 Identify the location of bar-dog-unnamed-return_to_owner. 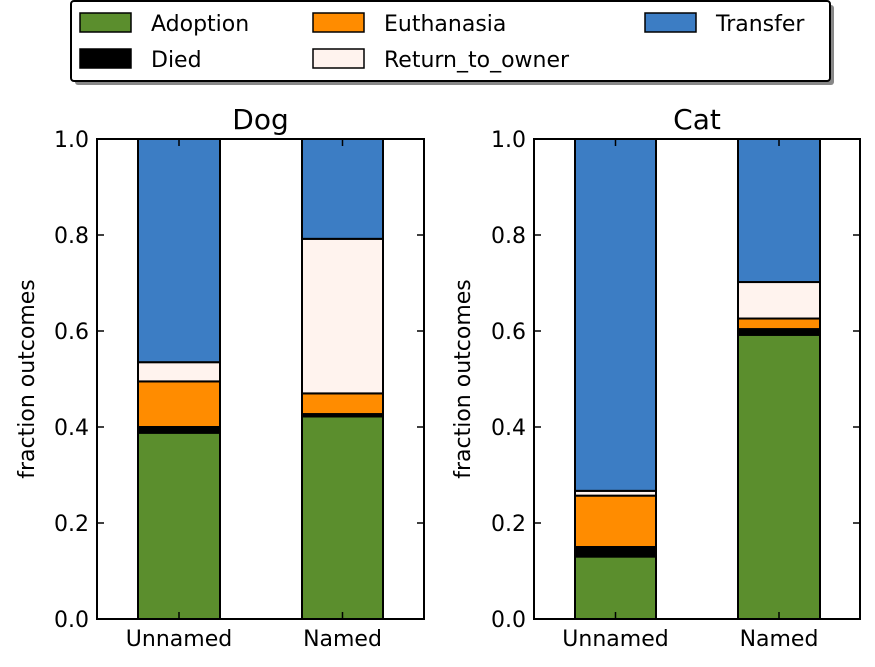
(179, 372).